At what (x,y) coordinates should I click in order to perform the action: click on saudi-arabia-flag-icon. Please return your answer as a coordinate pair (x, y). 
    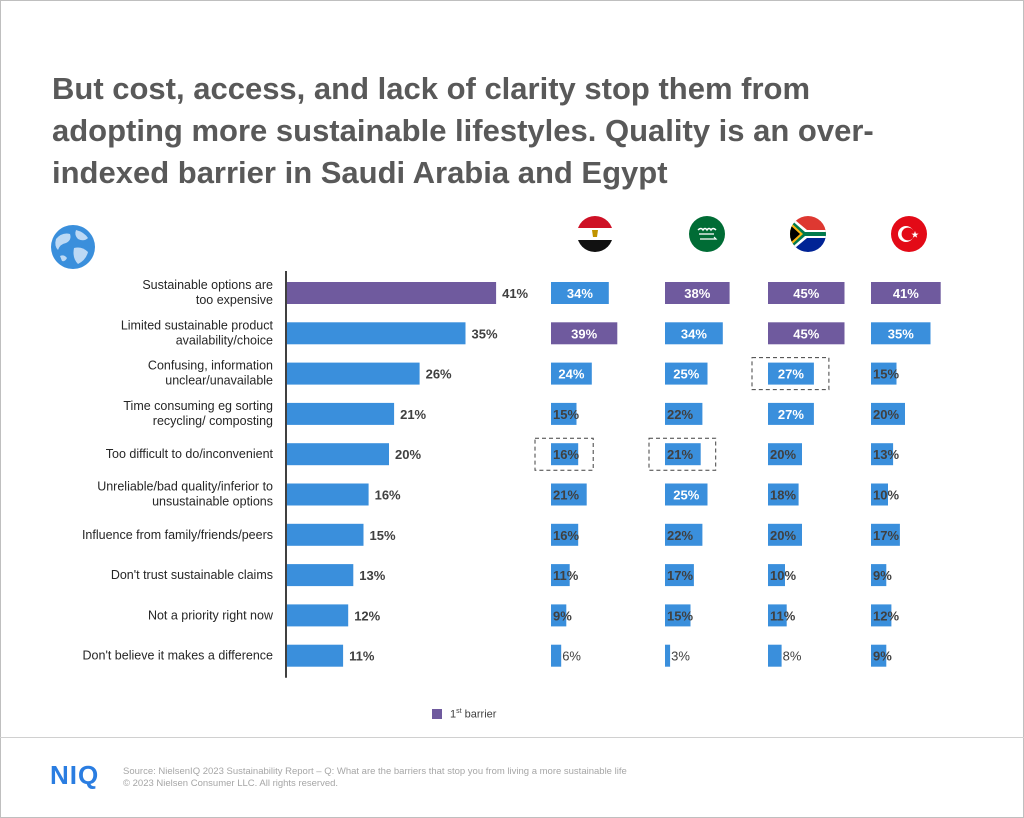
    Looking at the image, I should click on (707, 234).